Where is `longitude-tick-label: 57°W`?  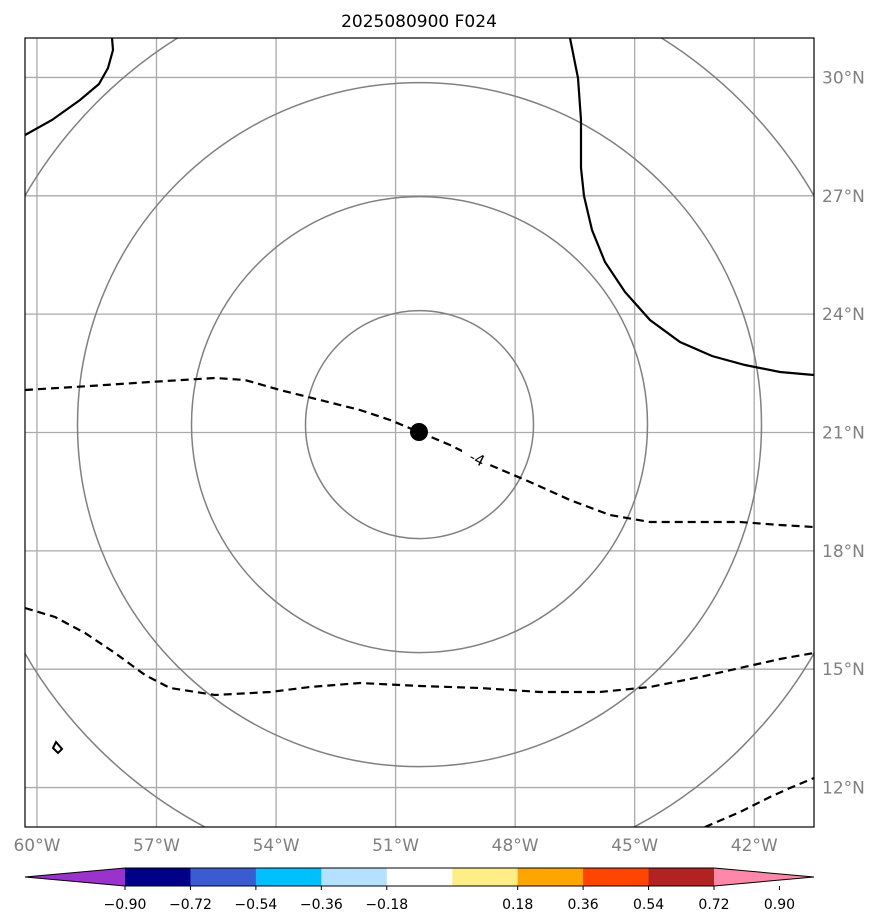
longitude-tick-label: 57°W is located at coordinates (156, 846).